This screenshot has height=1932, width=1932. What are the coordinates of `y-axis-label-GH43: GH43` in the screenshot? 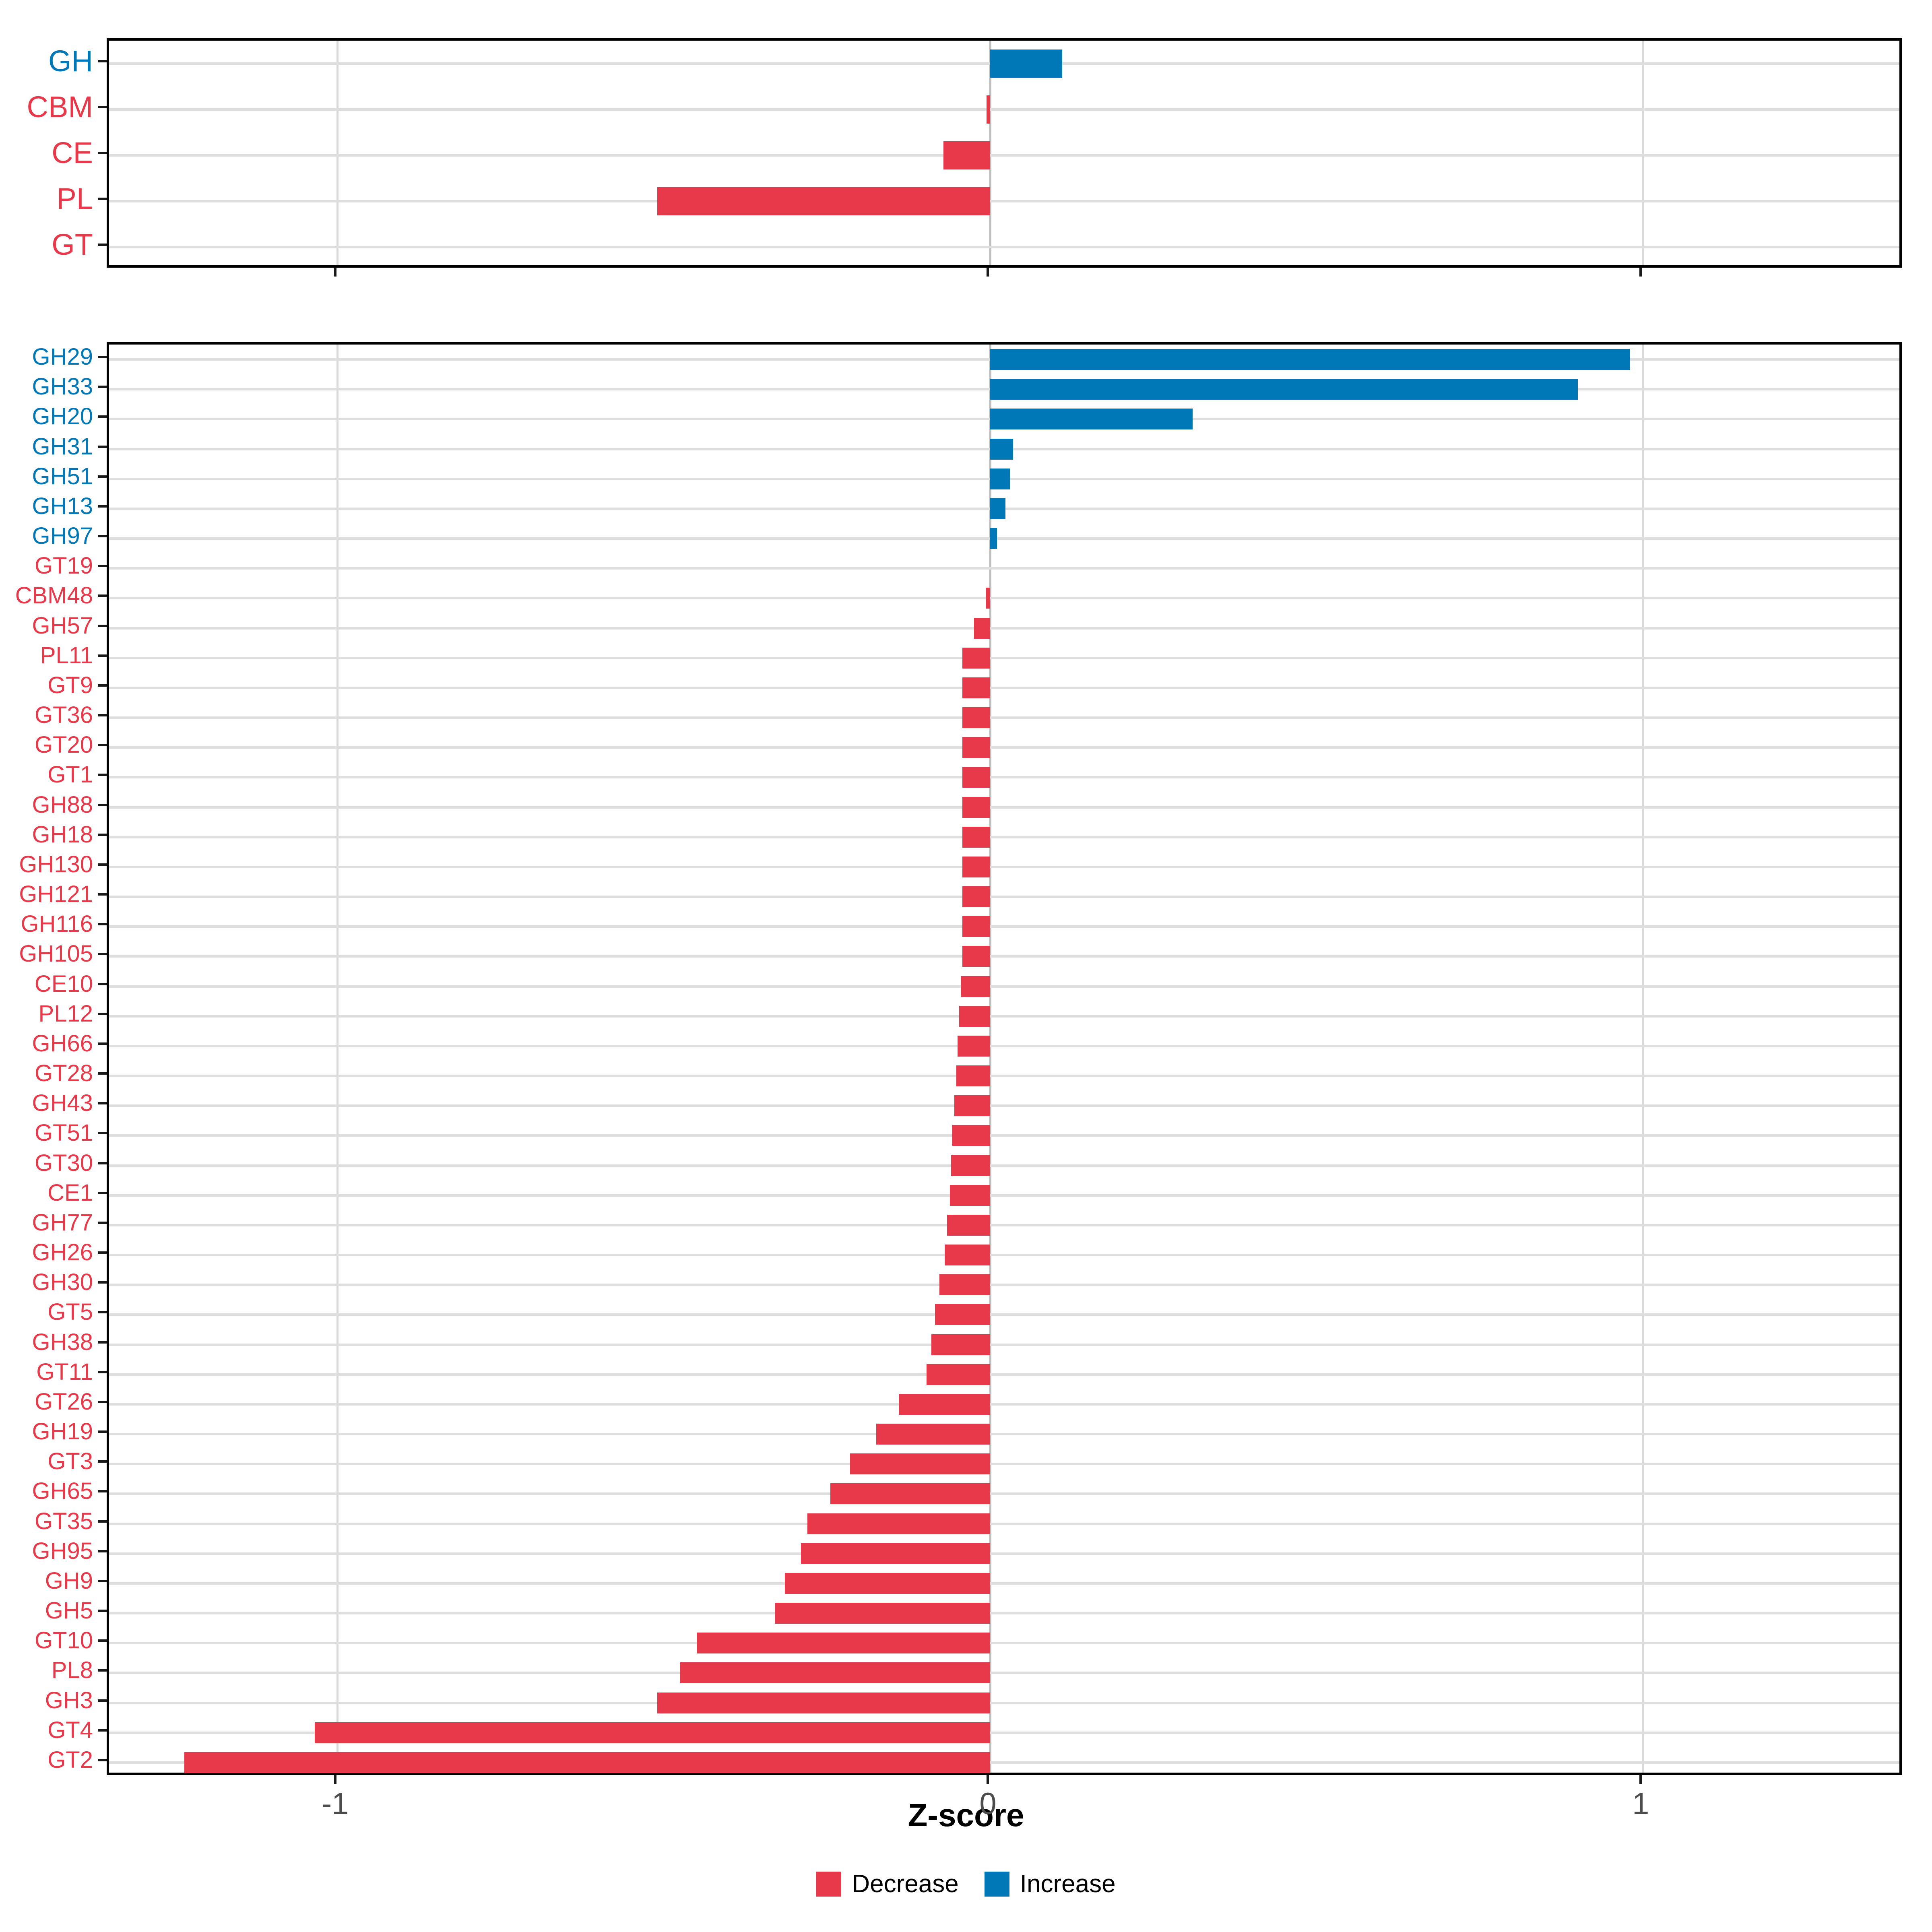 It's located at (62, 1103).